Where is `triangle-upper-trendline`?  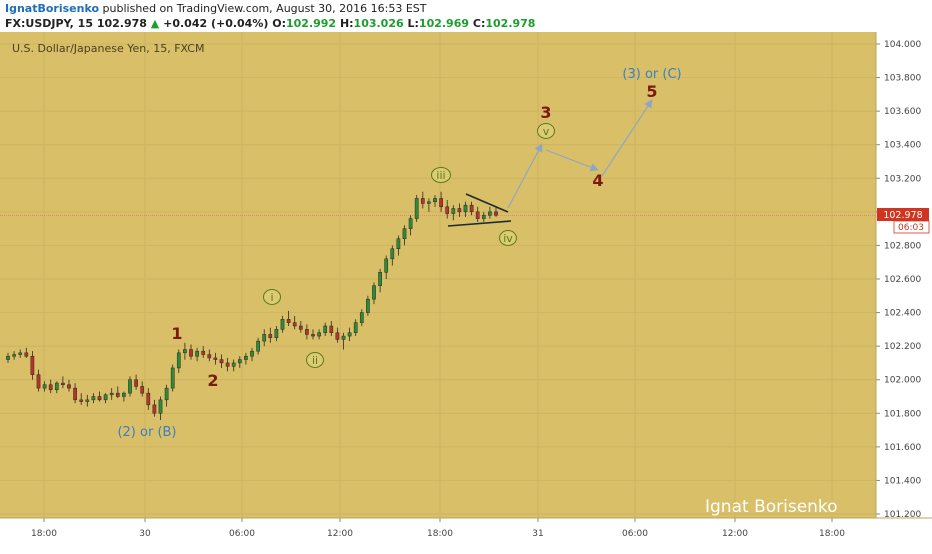
triangle-upper-trendline is located at coordinates (487, 203).